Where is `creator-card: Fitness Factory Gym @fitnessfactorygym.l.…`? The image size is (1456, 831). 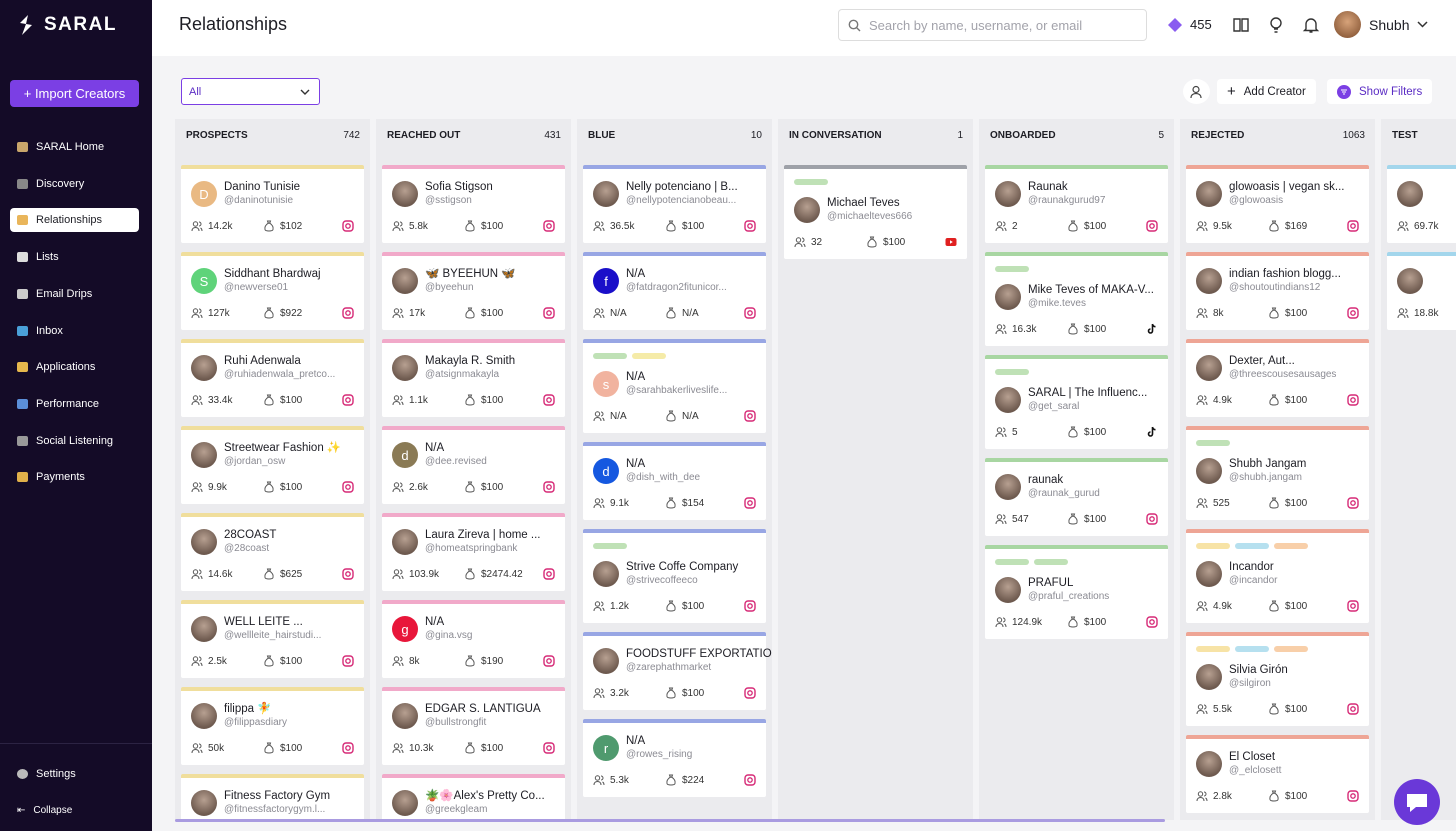
creator-card: Fitness Factory Gym @fitnessfactorygym.l.… is located at coordinates (272, 797).